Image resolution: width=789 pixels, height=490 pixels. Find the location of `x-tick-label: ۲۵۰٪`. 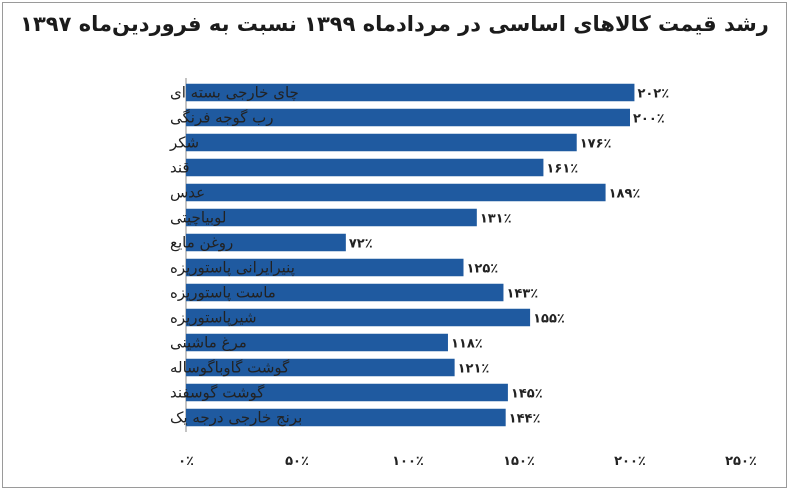

x-tick-label: ۲۵۰٪ is located at coordinates (741, 461).